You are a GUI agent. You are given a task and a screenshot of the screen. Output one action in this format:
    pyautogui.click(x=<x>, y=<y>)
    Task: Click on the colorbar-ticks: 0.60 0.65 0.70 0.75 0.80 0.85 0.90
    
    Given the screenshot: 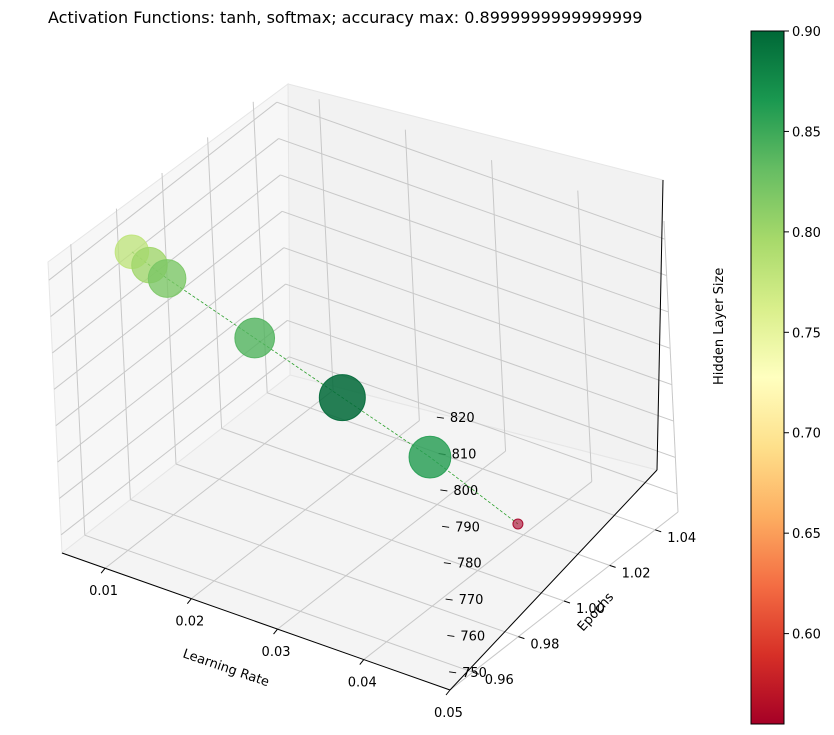 What is the action you would take?
    pyautogui.click(x=802, y=334)
    